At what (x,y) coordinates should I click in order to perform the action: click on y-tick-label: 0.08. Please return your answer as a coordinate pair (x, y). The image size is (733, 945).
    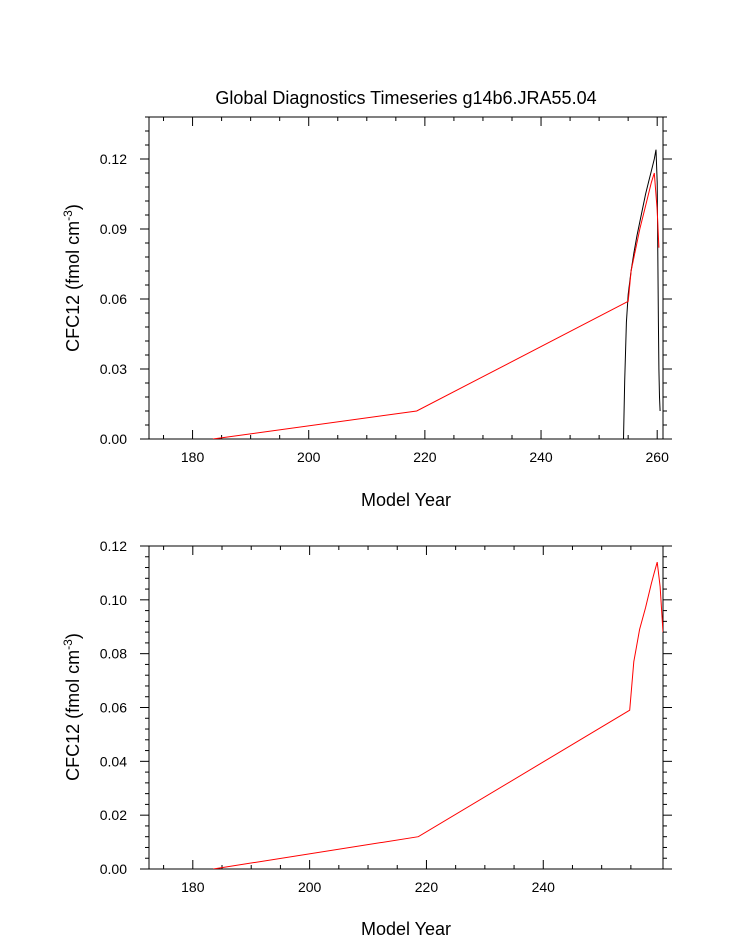
    Looking at the image, I should click on (113, 654).